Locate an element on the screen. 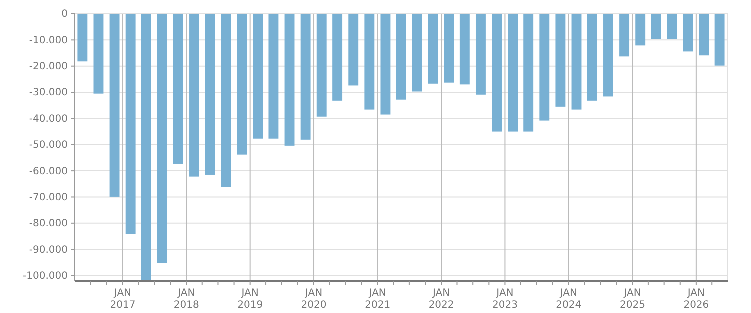 The width and height of the screenshot is (751, 313). x-tick-label: JAN 2026 is located at coordinates (697, 299).